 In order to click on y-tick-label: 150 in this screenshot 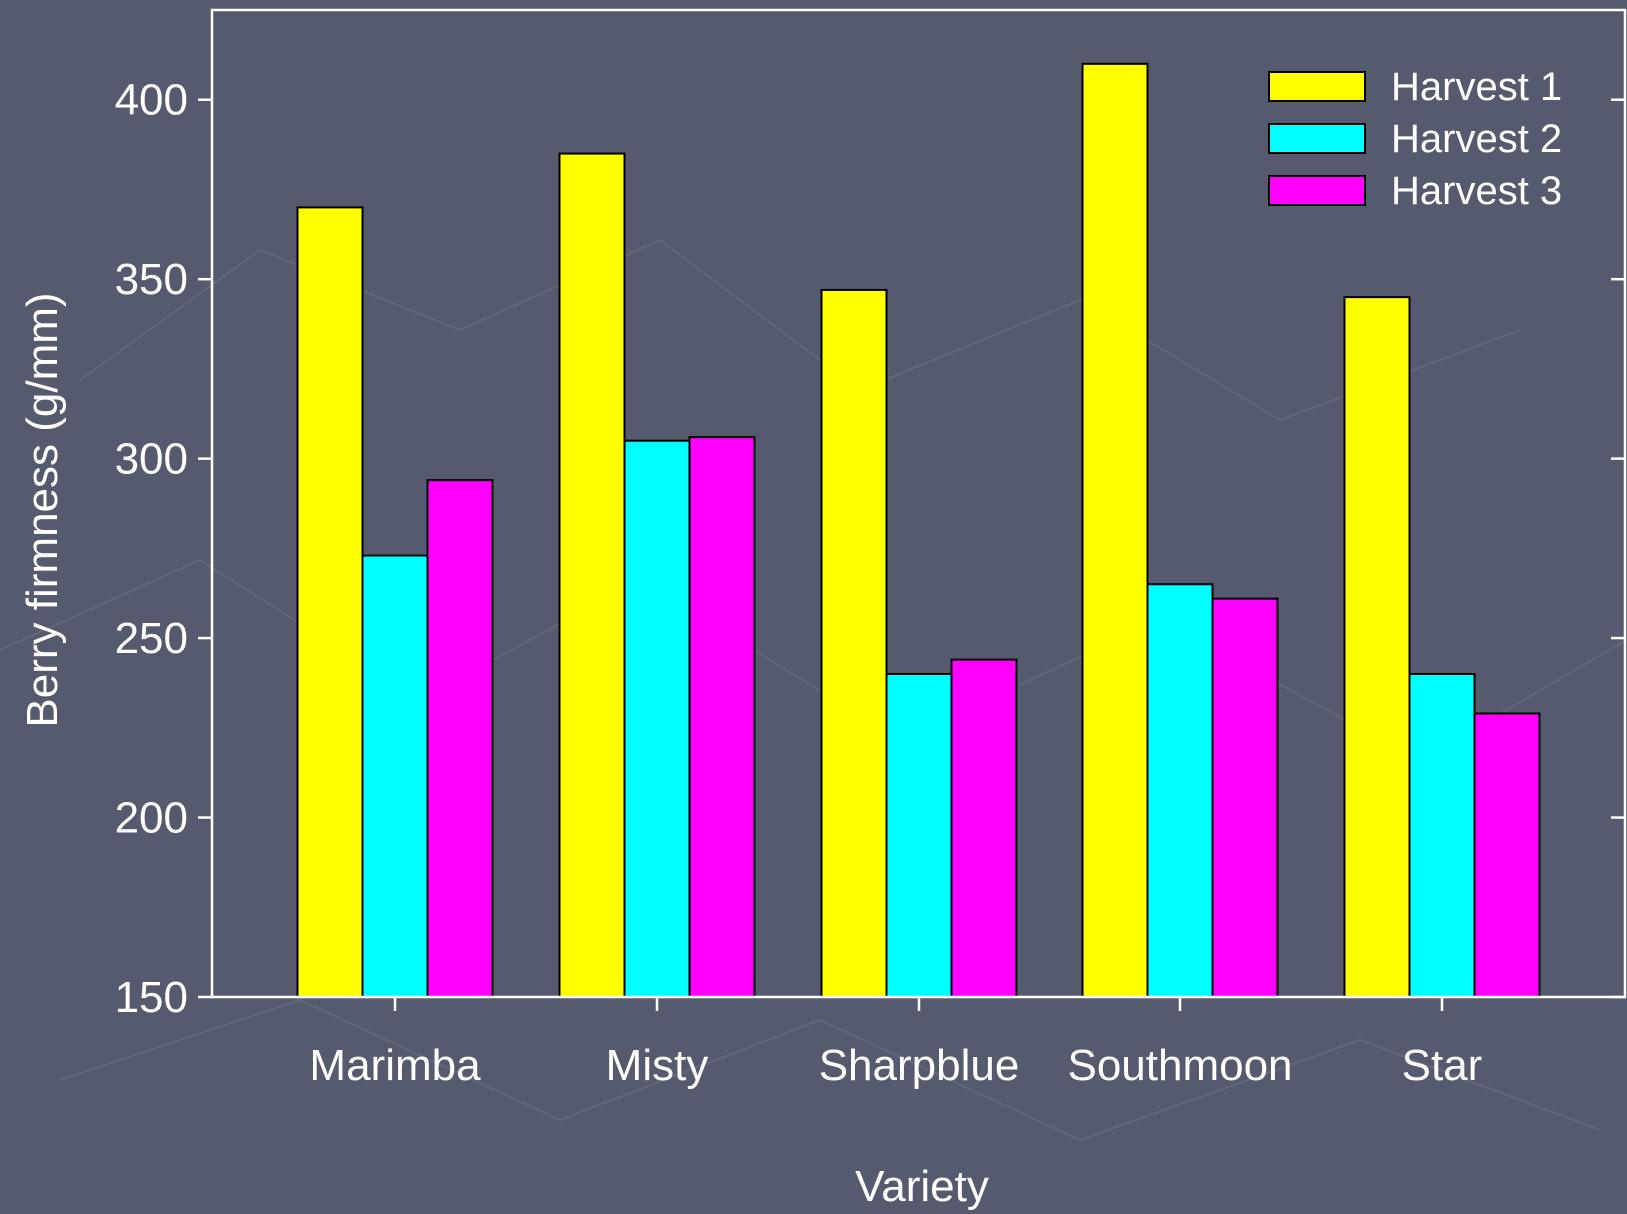, I will do `click(151, 997)`.